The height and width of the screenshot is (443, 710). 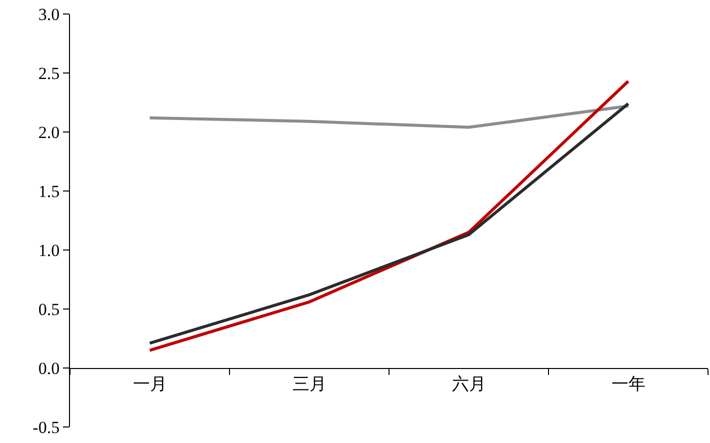 I want to click on y-tick-label: 2.5, so click(x=49, y=73).